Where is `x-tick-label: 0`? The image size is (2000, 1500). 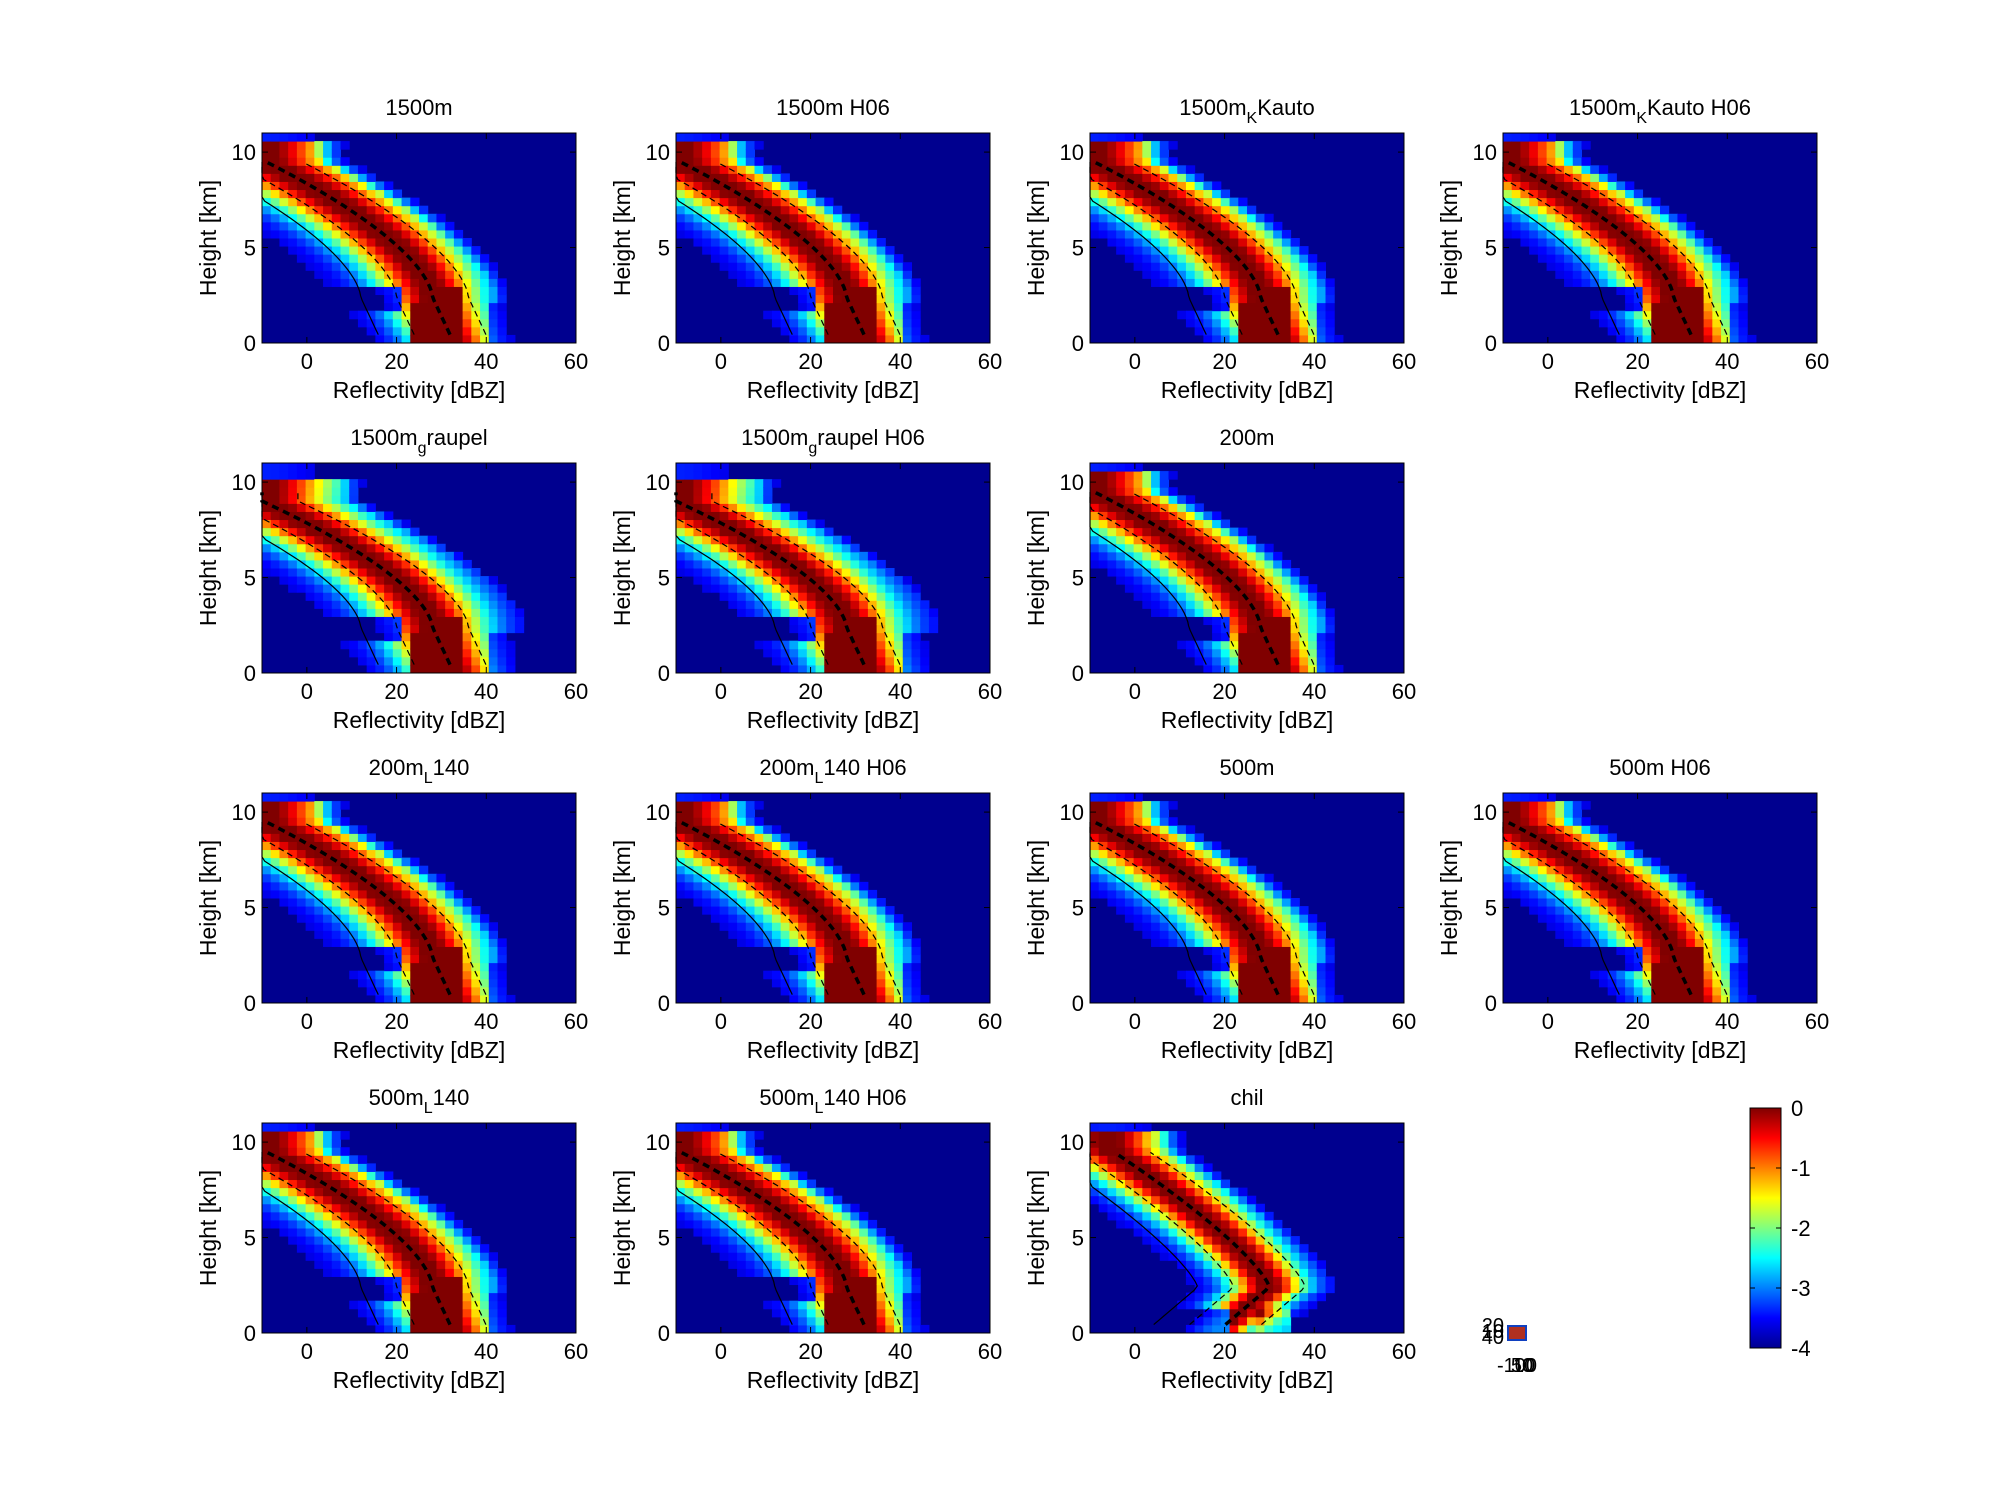
x-tick-label: 0 is located at coordinates (721, 691).